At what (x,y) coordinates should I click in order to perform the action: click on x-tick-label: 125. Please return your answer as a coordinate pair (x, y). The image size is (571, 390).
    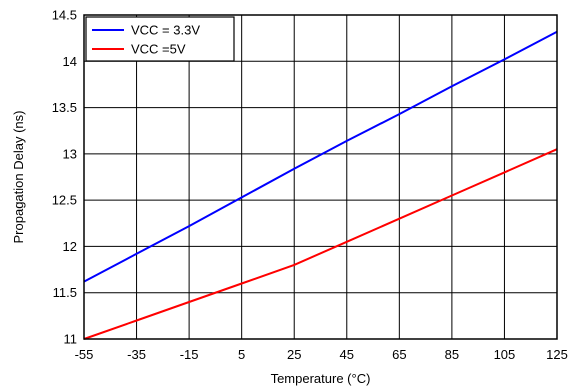
    Looking at the image, I should click on (557, 354).